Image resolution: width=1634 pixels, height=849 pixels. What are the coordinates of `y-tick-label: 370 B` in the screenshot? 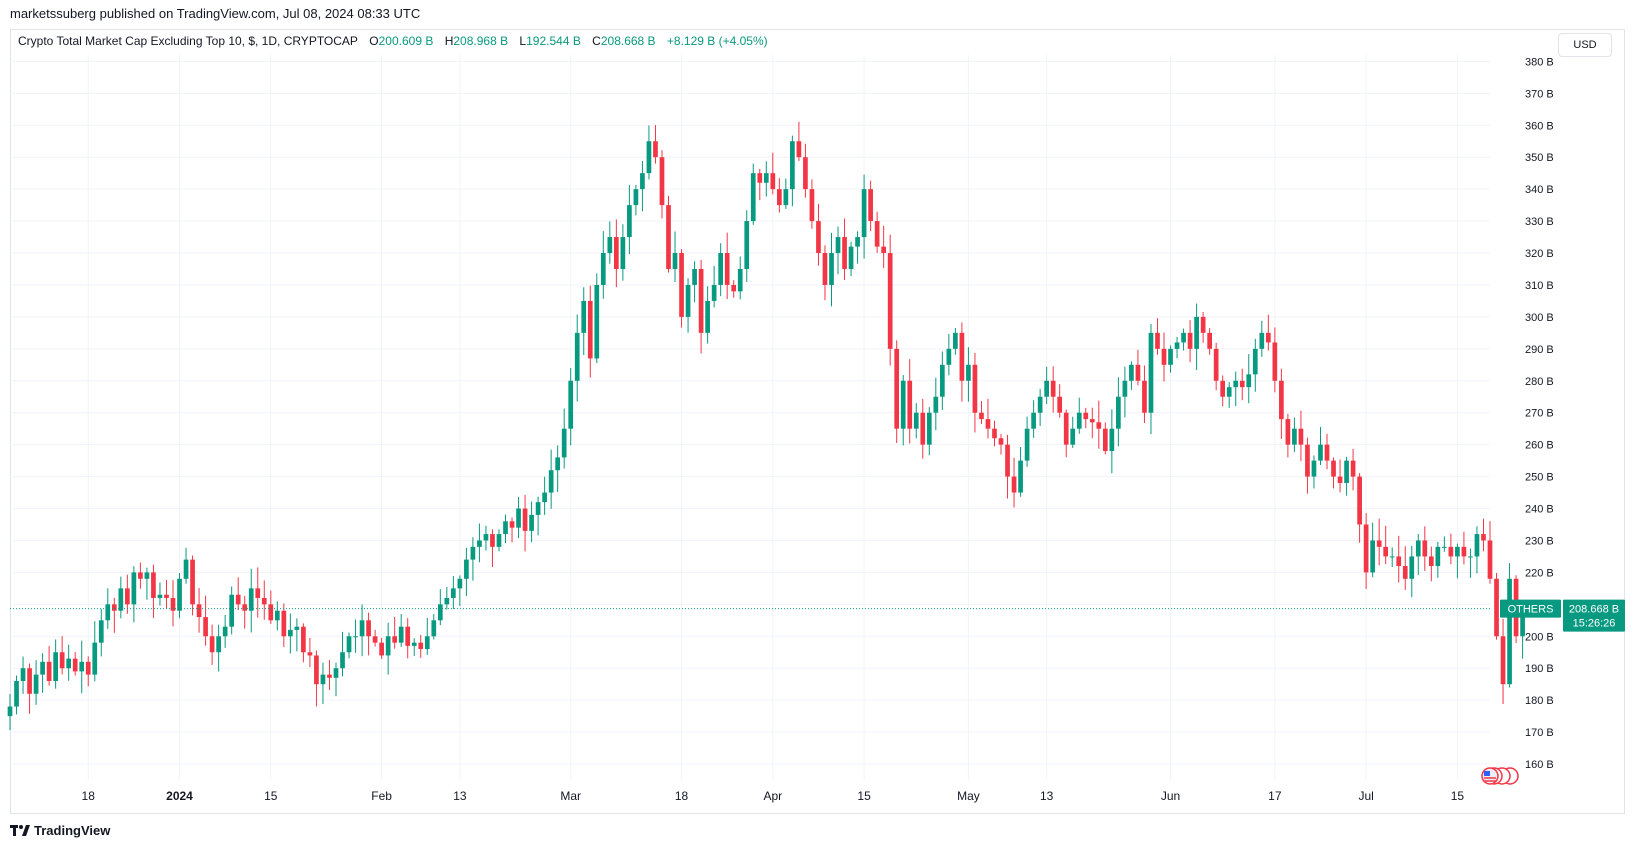 It's located at (1539, 94).